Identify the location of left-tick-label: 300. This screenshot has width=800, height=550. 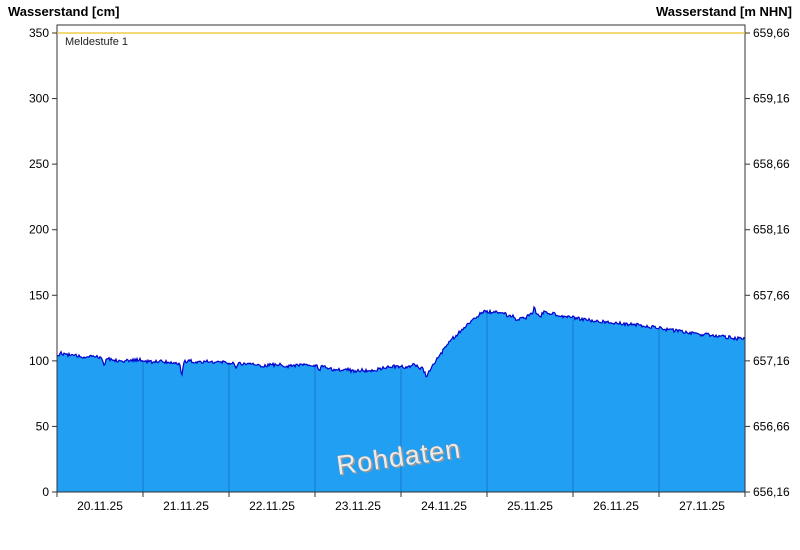
(39, 99).